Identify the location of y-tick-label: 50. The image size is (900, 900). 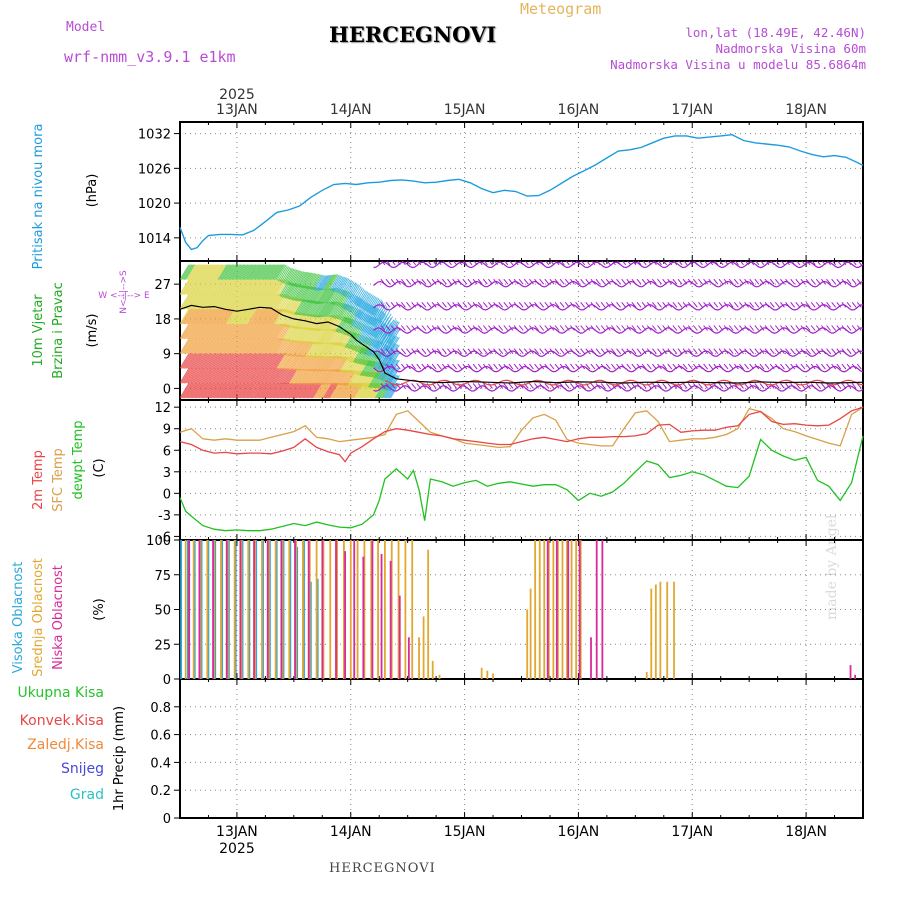
(162, 611).